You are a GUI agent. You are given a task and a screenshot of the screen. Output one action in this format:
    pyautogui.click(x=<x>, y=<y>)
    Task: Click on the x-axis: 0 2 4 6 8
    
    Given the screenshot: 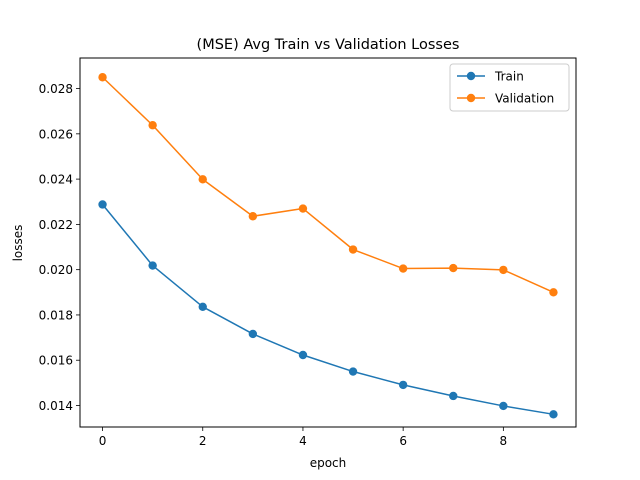 What is the action you would take?
    pyautogui.click(x=303, y=437)
    